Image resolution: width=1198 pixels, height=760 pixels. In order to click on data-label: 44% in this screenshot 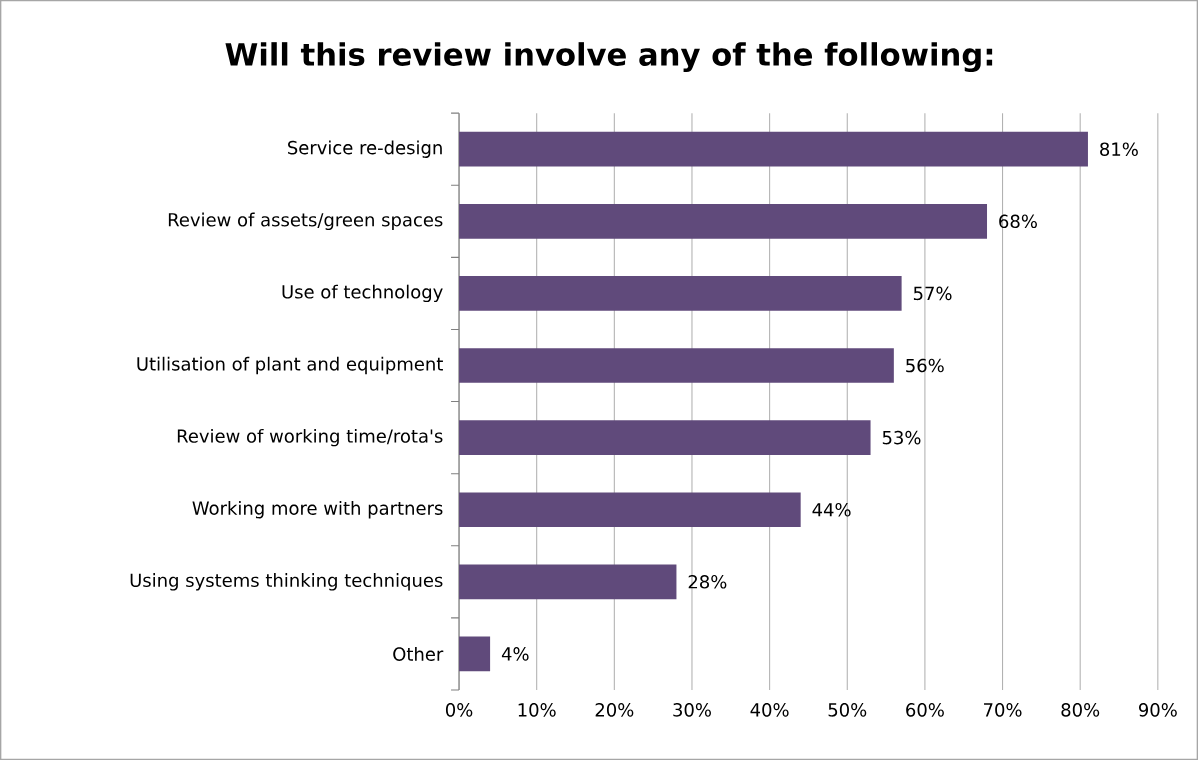, I will do `click(831, 509)`.